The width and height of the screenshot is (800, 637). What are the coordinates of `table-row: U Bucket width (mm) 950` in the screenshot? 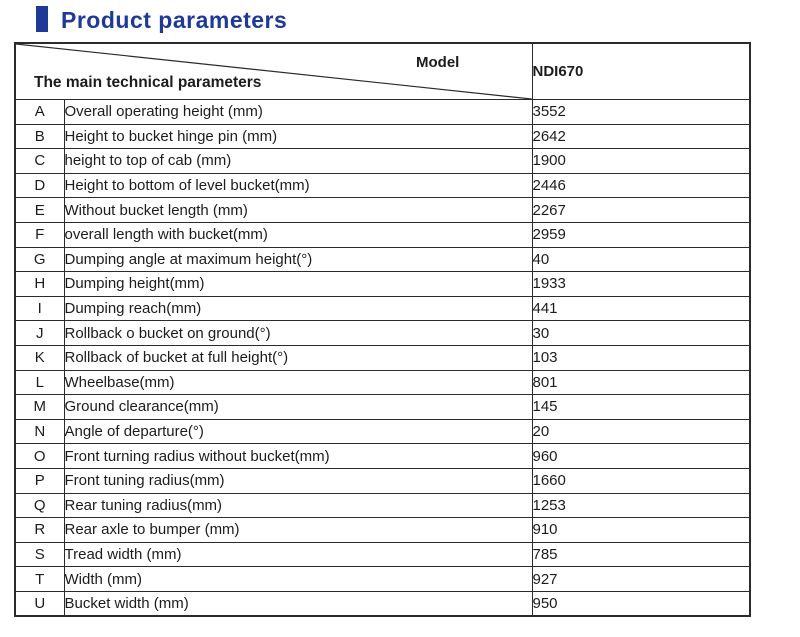 It's located at (382, 603).